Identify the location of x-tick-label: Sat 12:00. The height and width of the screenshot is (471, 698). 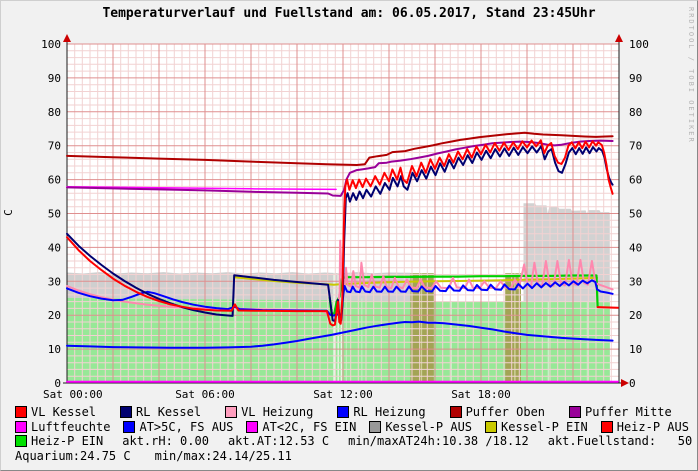
(343, 394).